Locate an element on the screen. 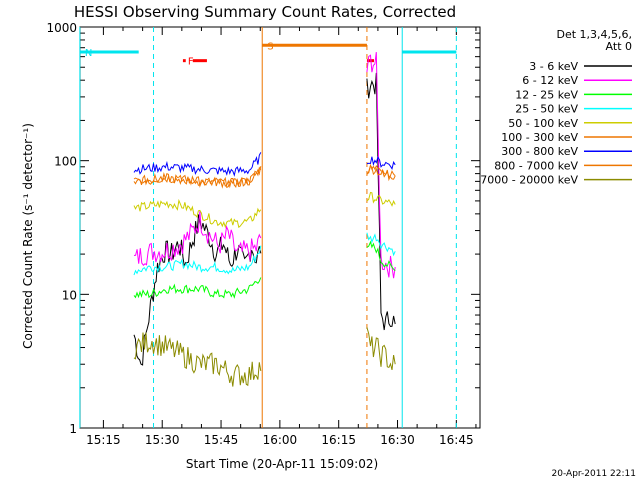 This screenshot has height=480, width=640. flag-label: F is located at coordinates (191, 62).